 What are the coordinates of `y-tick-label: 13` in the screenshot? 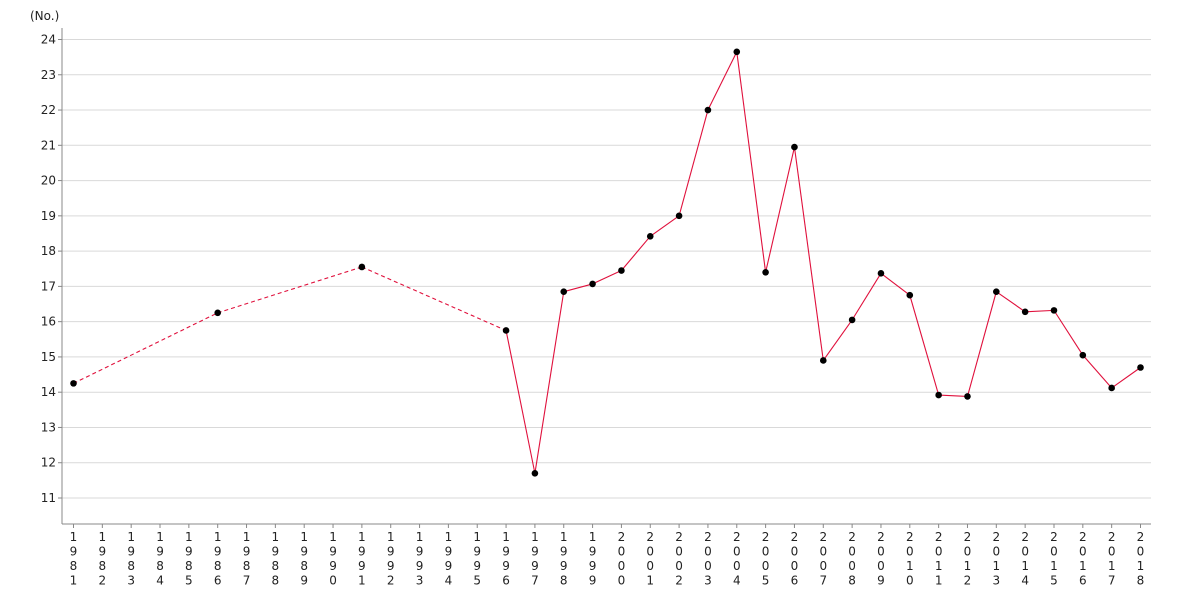 It's located at (48, 427).